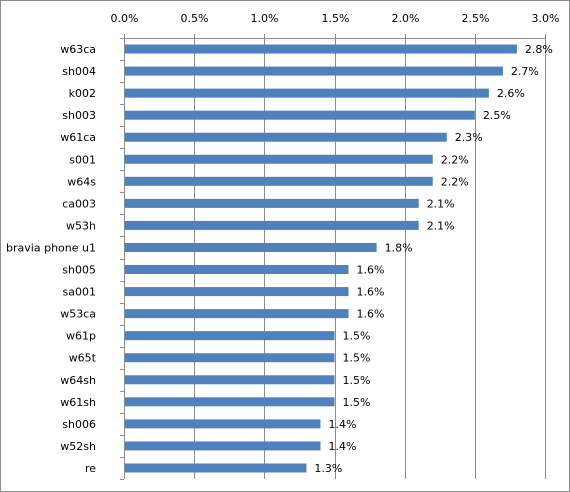  Describe the element at coordinates (51, 247) in the screenshot. I see `category-label: bravia phone u1` at that location.